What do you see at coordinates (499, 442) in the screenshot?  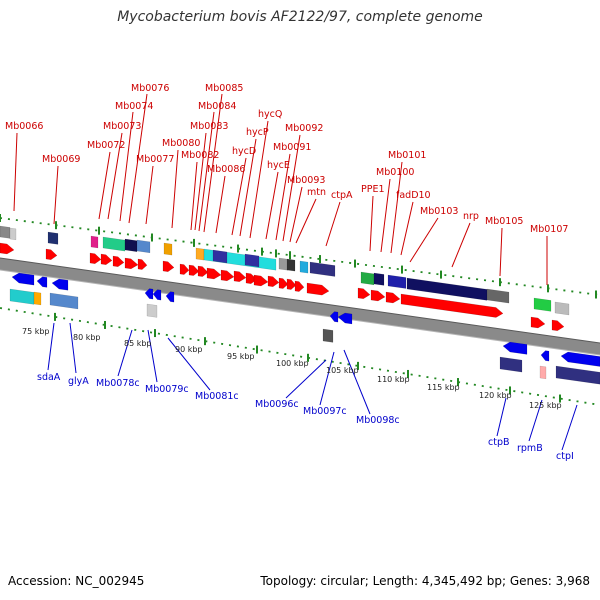 I see `gene-label-ctpB: ctpB` at bounding box center [499, 442].